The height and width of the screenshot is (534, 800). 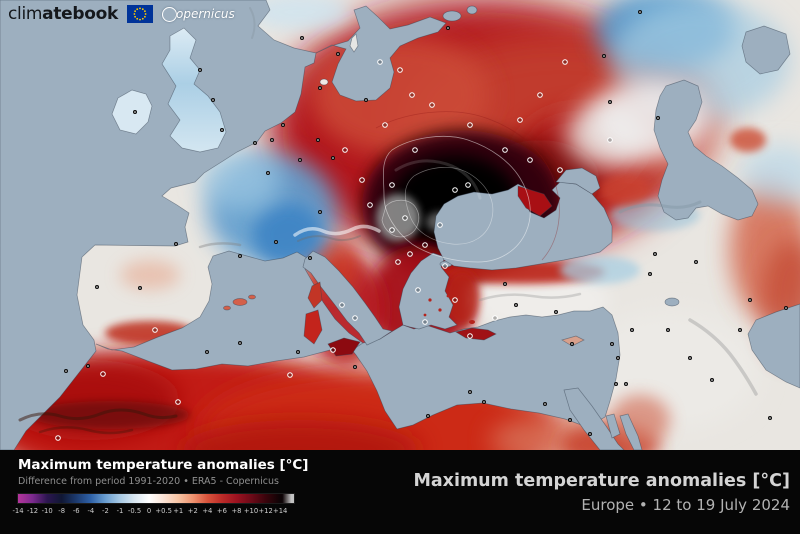 What do you see at coordinates (601, 480) in the screenshot?
I see `footer-title: Maximum temperature anomalies [°C]` at bounding box center [601, 480].